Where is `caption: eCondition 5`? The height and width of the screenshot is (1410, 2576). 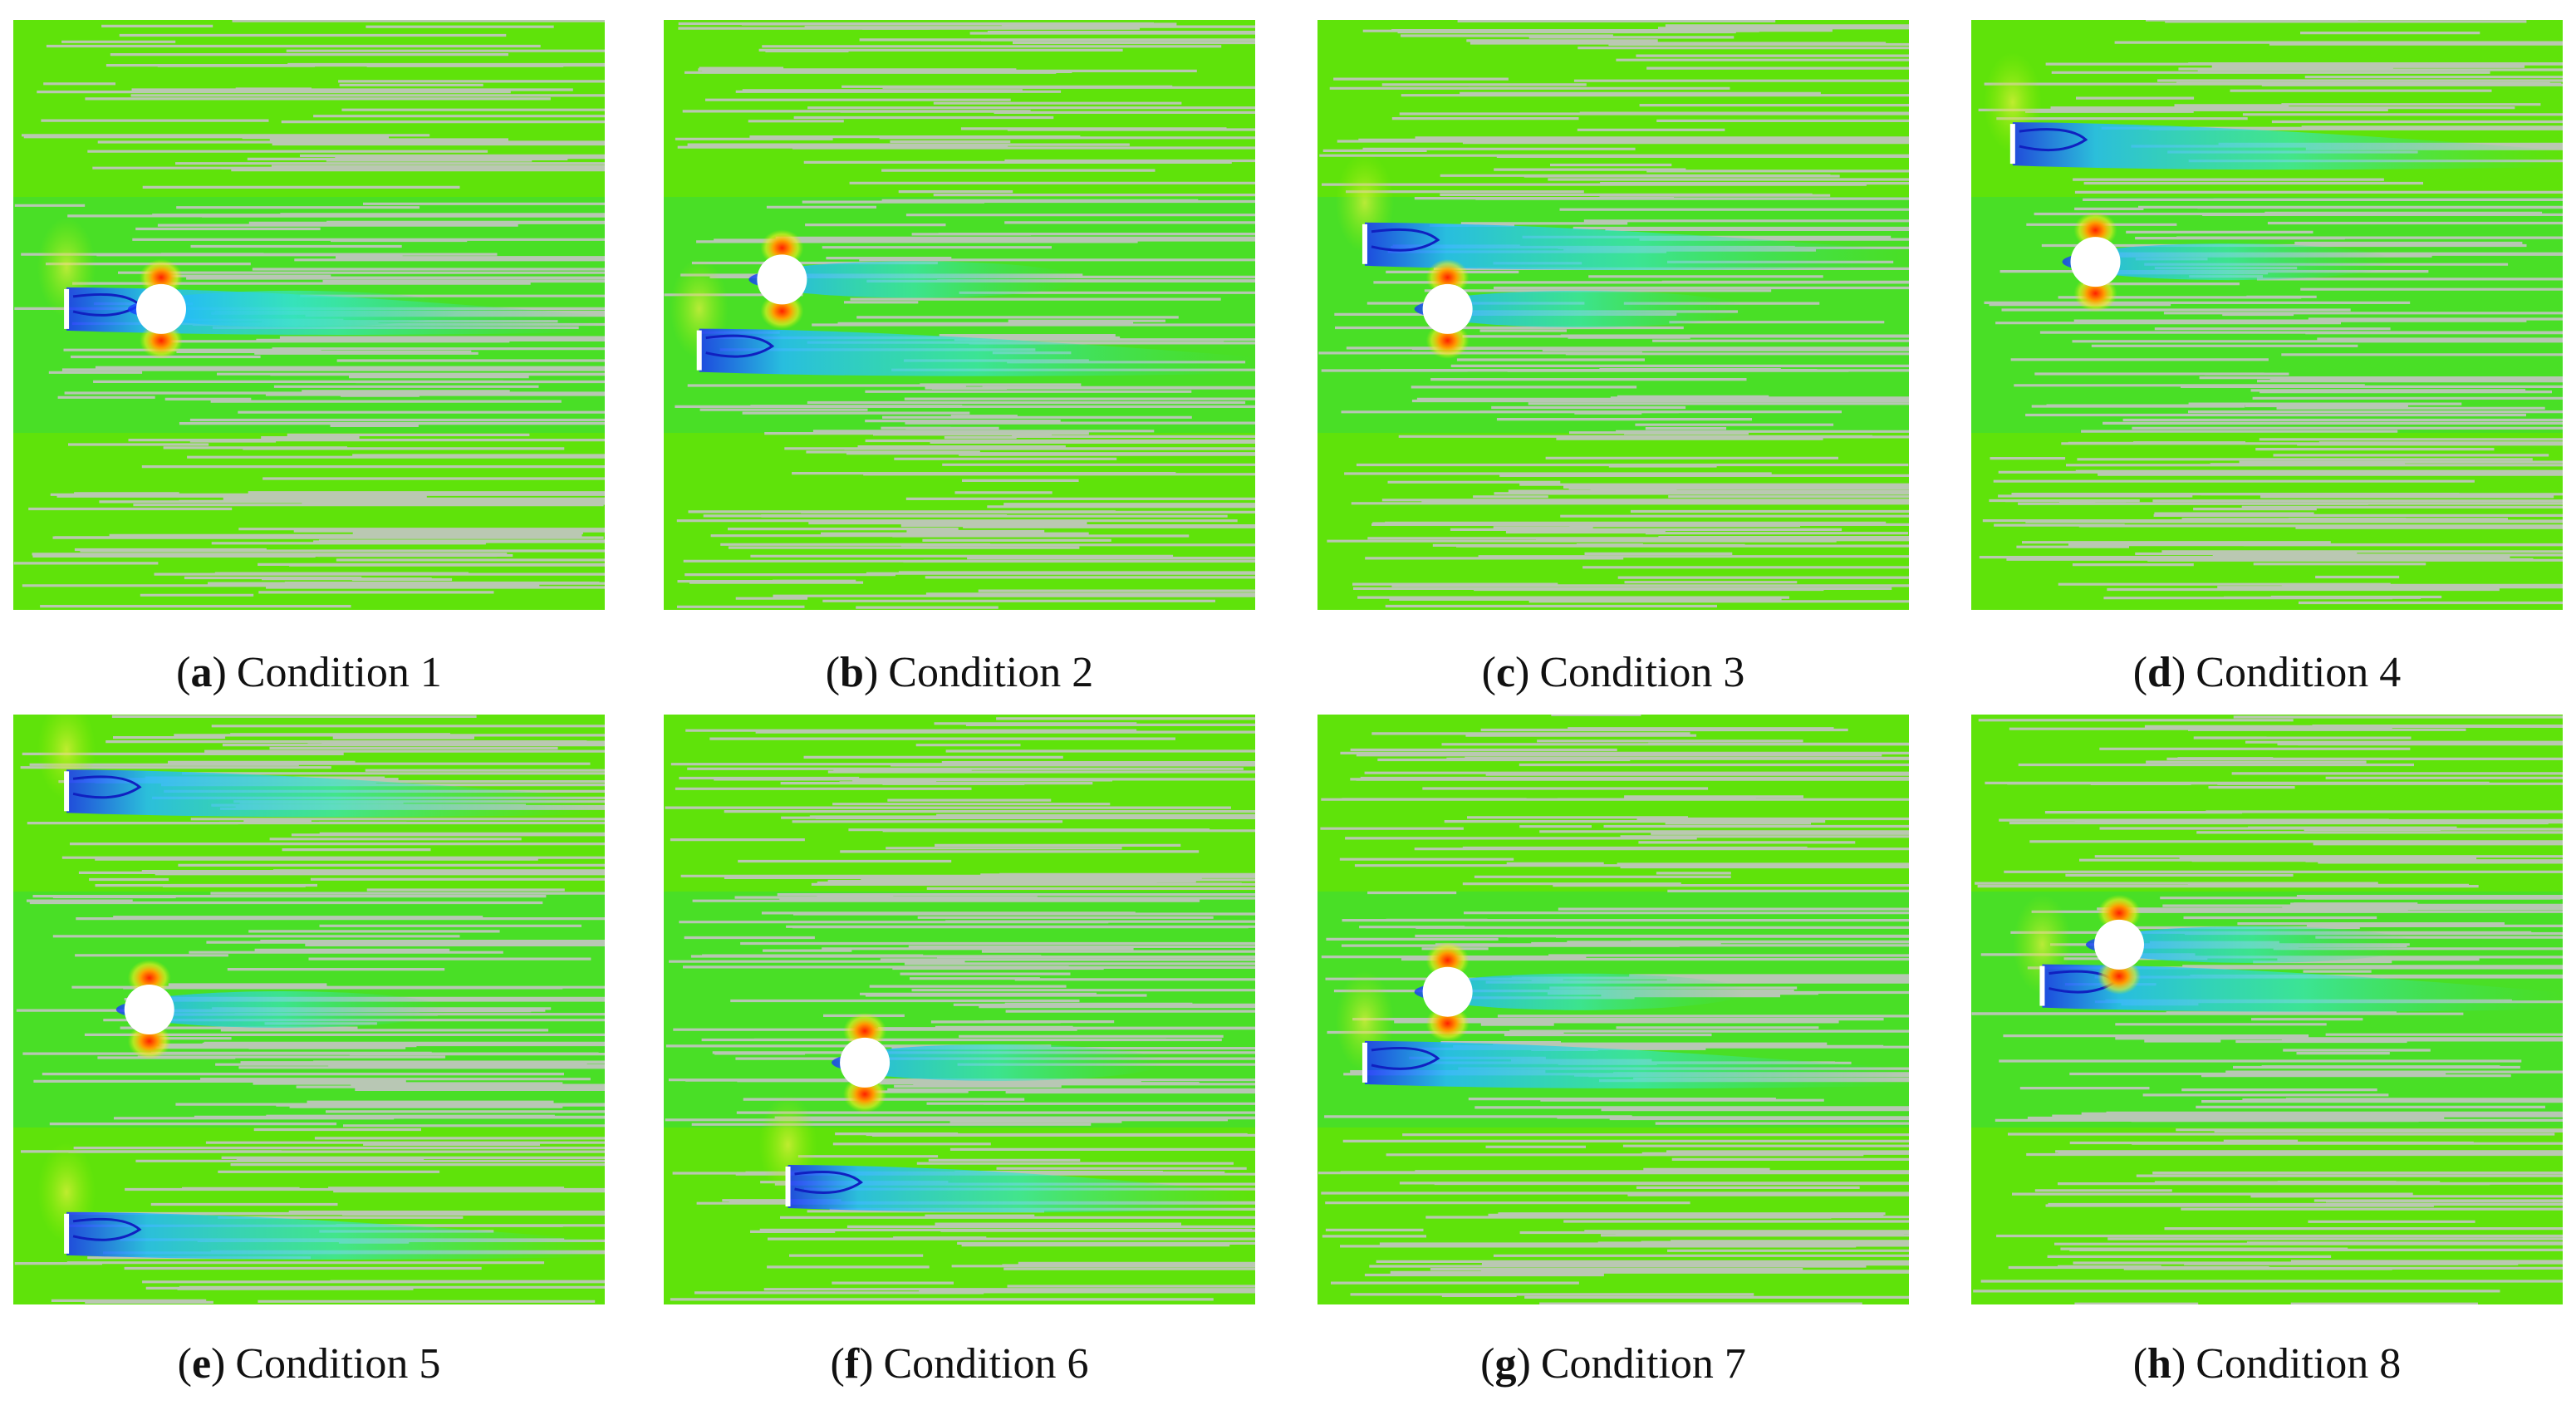 caption: eCondition 5 is located at coordinates (309, 1363).